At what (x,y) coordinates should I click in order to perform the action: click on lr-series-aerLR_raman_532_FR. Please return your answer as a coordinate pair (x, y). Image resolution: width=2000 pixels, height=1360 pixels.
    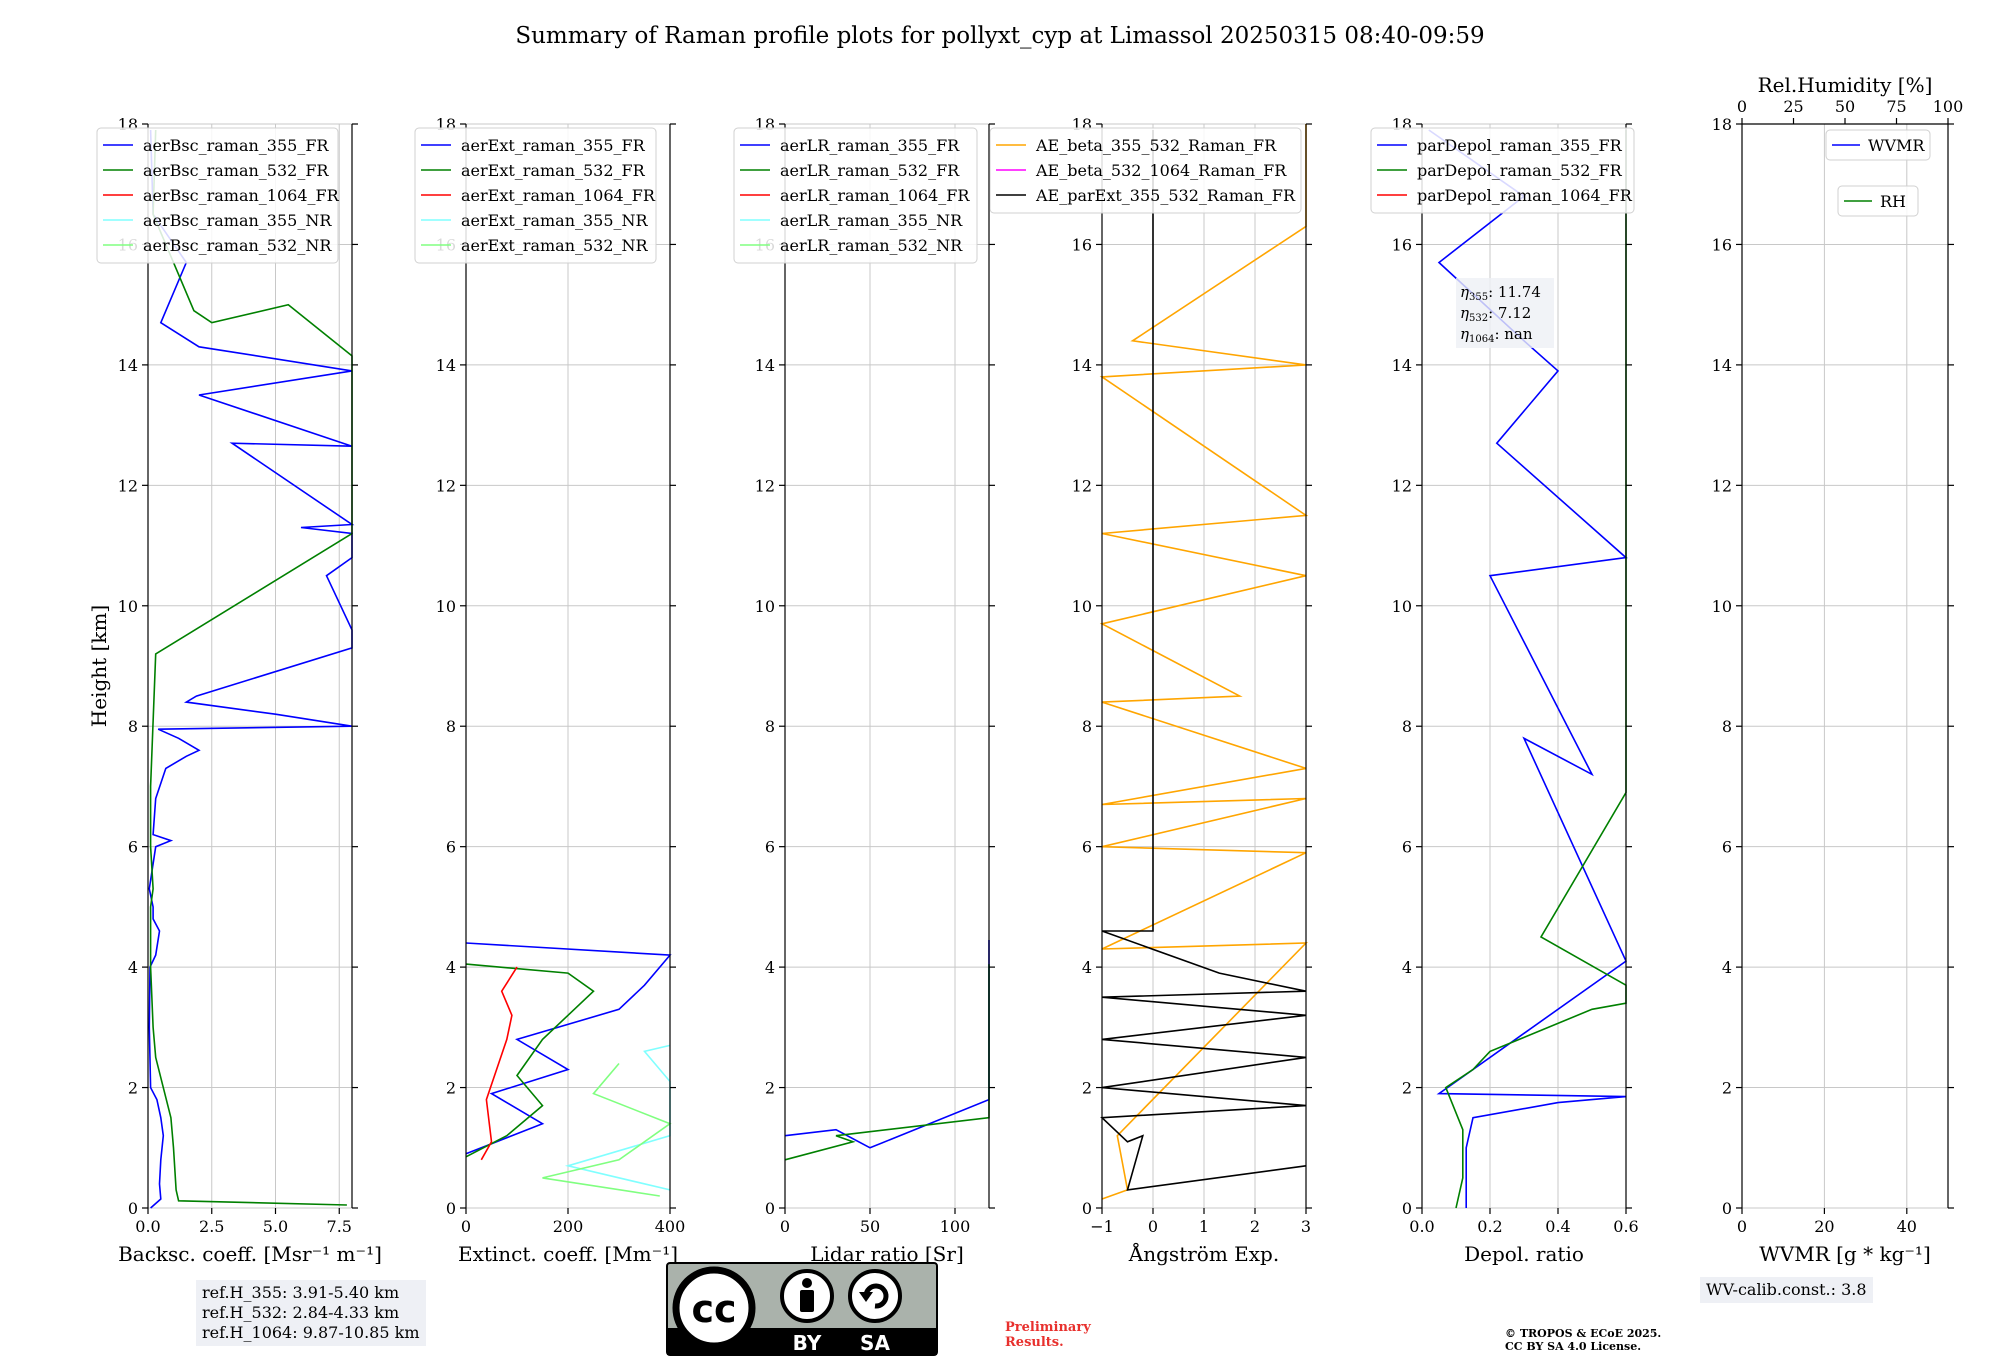
    Looking at the image, I should click on (887, 1062).